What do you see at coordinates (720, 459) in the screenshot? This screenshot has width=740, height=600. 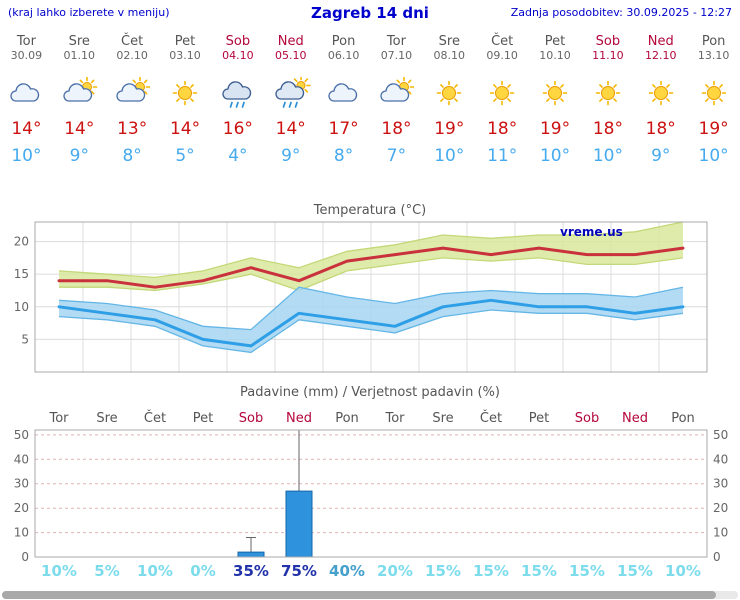 I see `svg-text: 40` at bounding box center [720, 459].